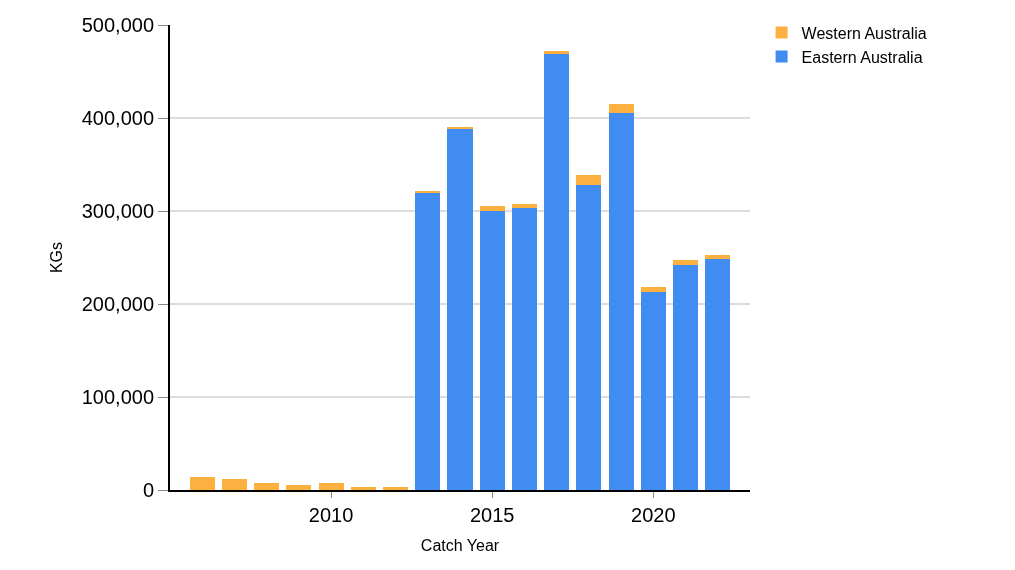  Describe the element at coordinates (117, 211) in the screenshot. I see `y-tick-label: 300,000` at that location.